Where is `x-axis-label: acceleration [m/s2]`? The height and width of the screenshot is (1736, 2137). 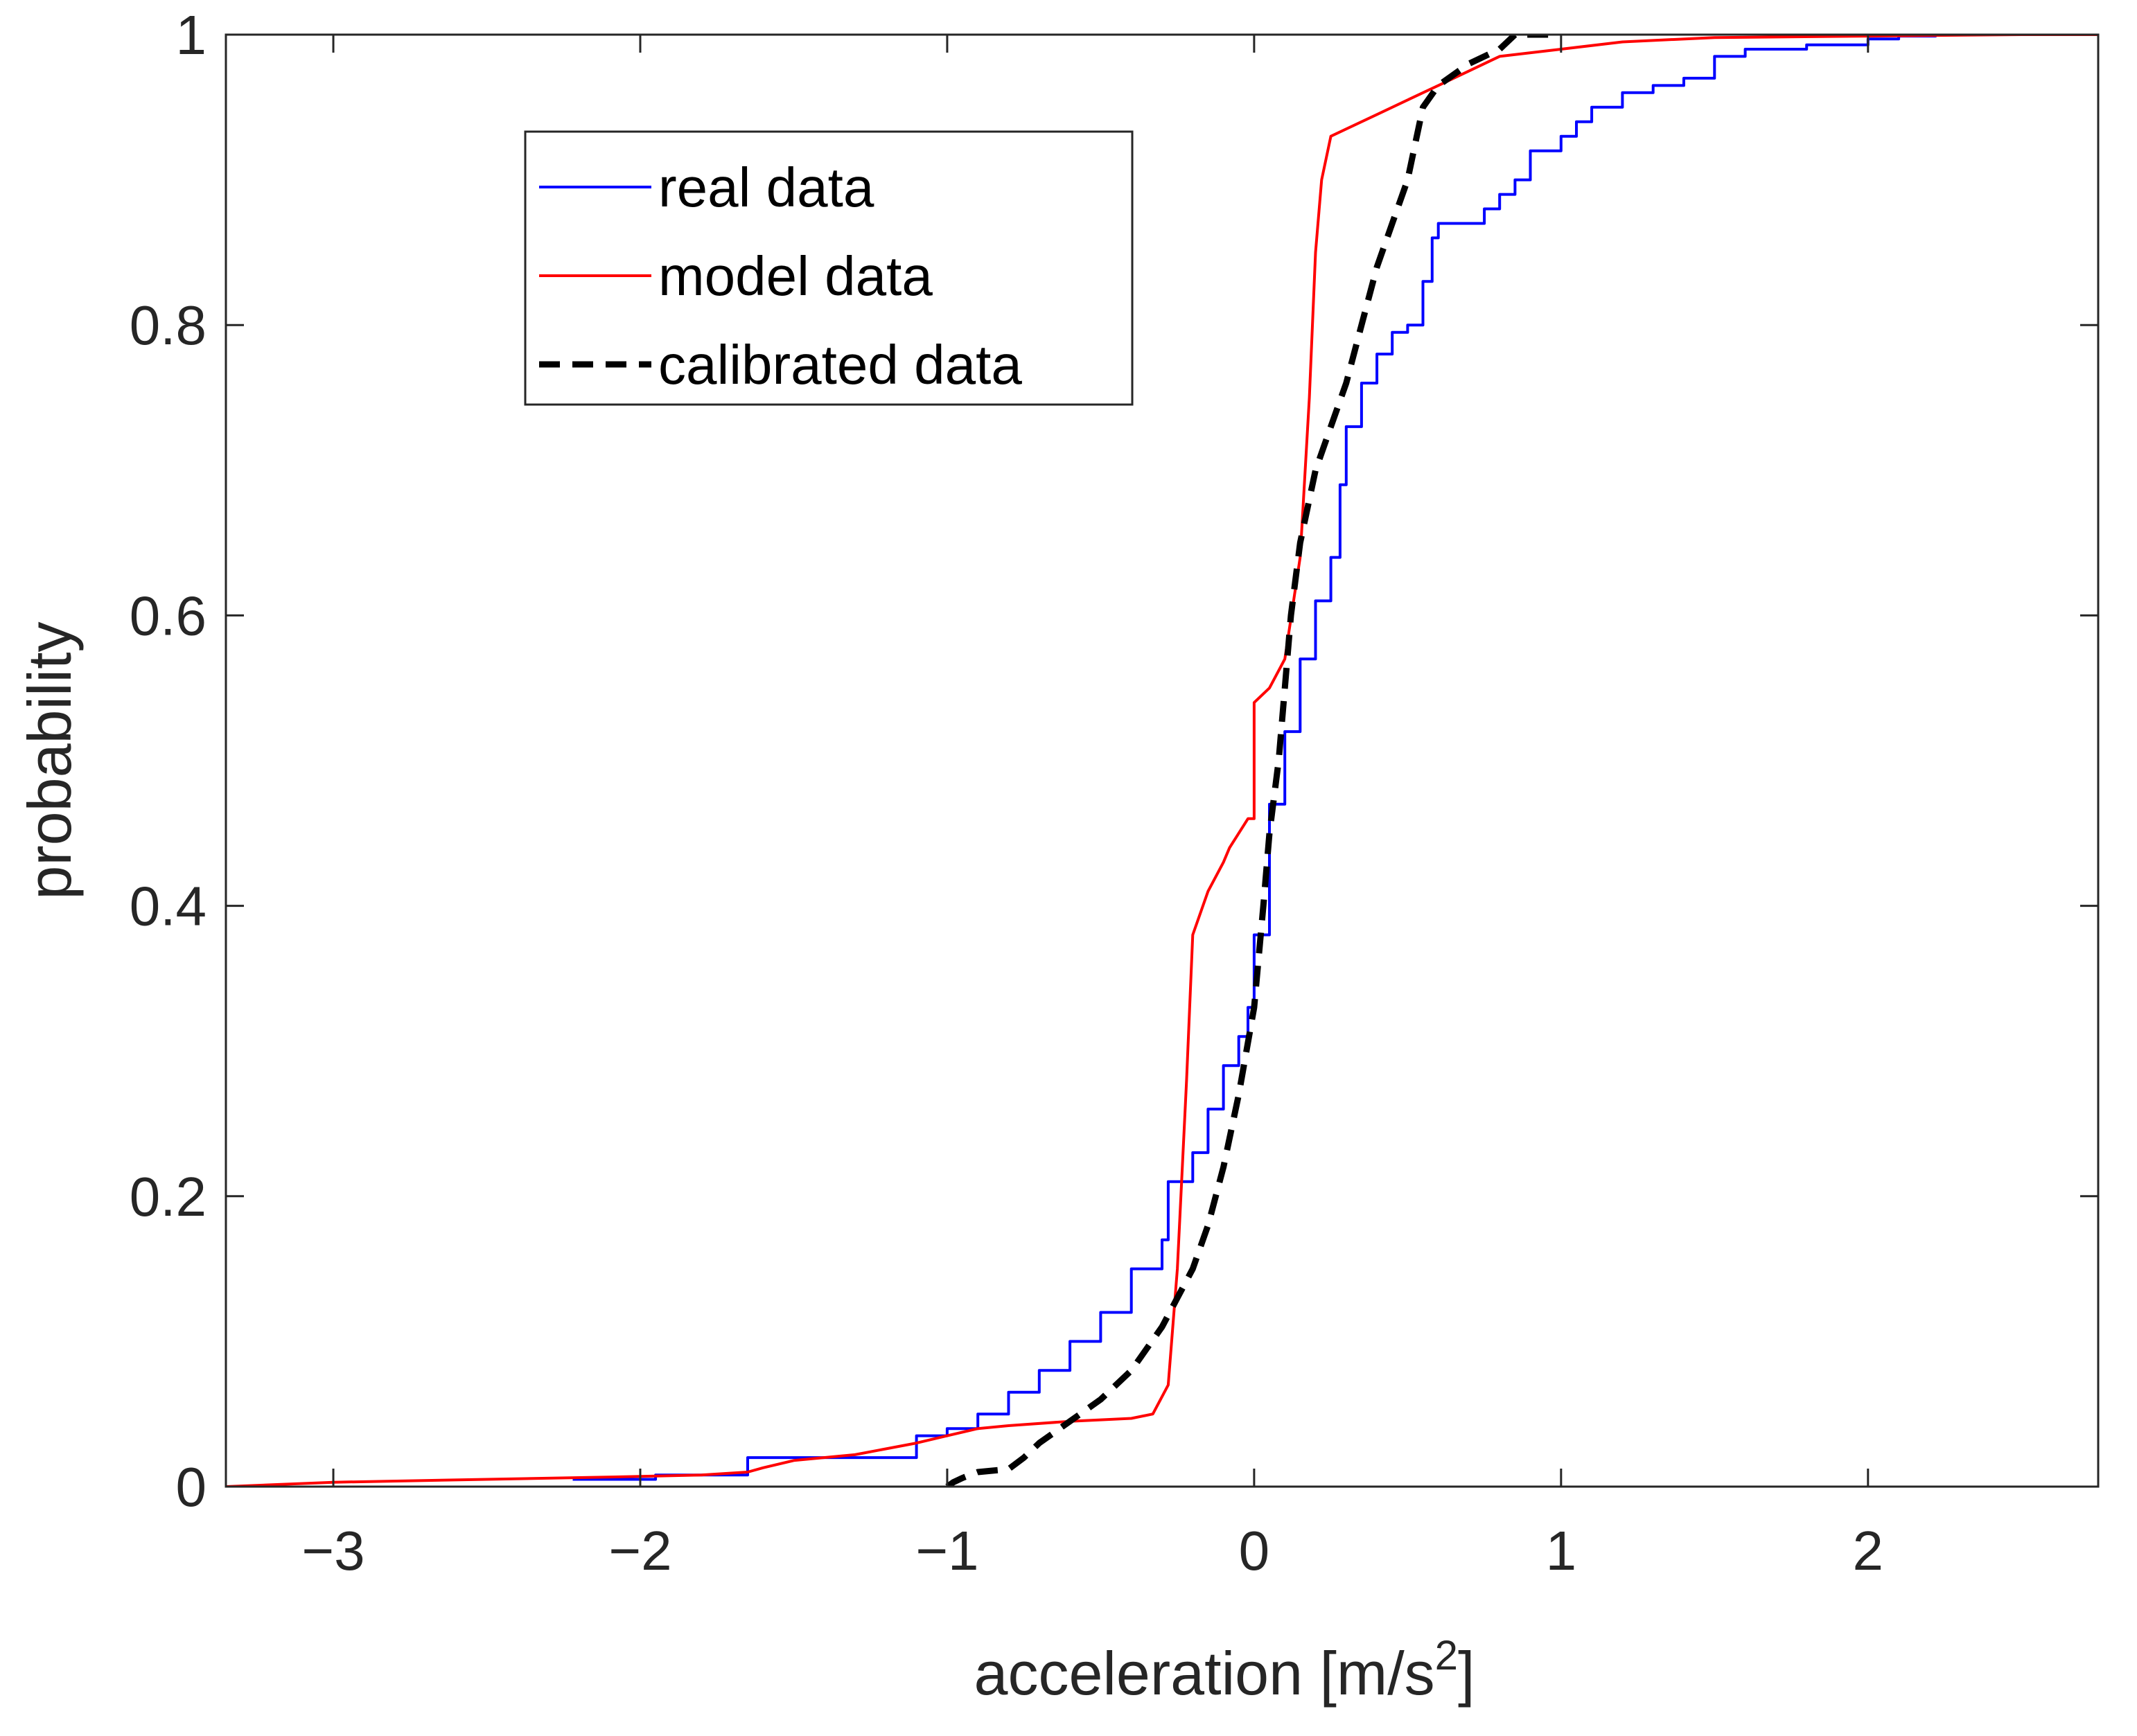 x-axis-label: acceleration [m/s2] is located at coordinates (1224, 1670).